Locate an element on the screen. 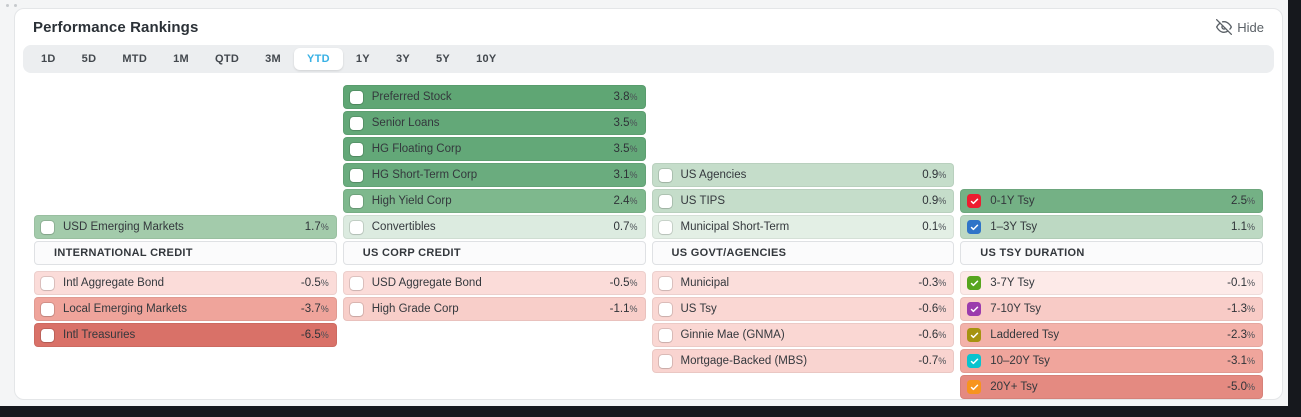 The width and height of the screenshot is (1301, 417). performance-bar-high-yield-corp: High Yield Corp 2.4% is located at coordinates (494, 201).